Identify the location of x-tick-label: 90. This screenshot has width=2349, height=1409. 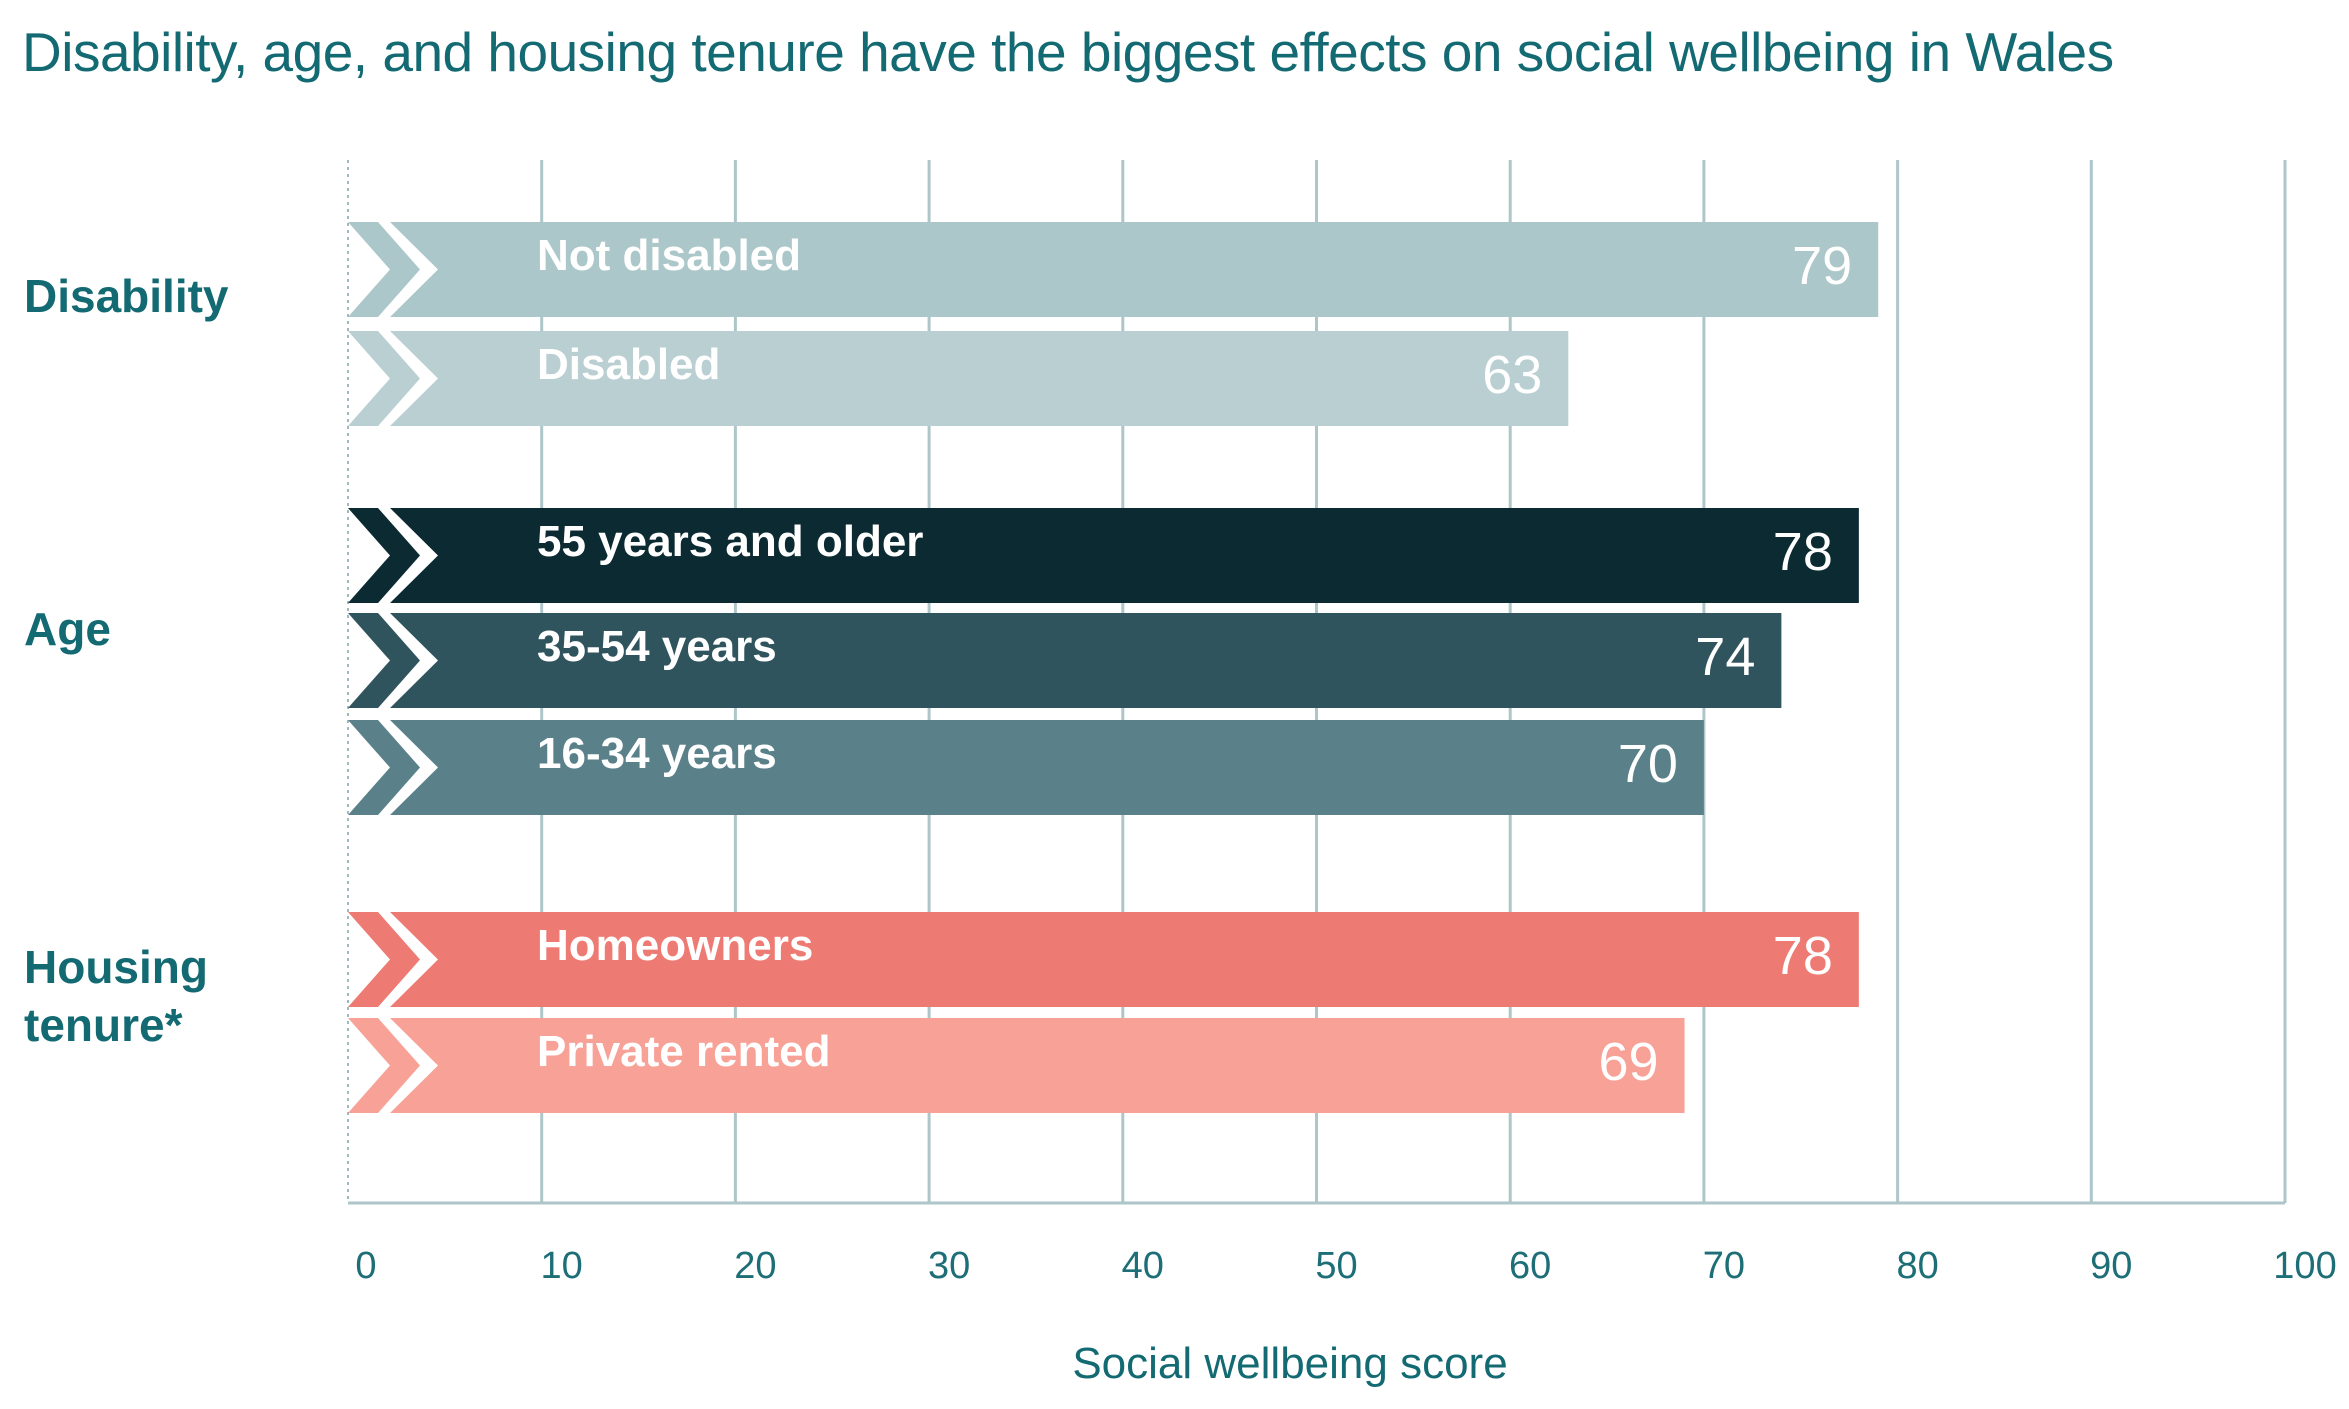
(2111, 1266).